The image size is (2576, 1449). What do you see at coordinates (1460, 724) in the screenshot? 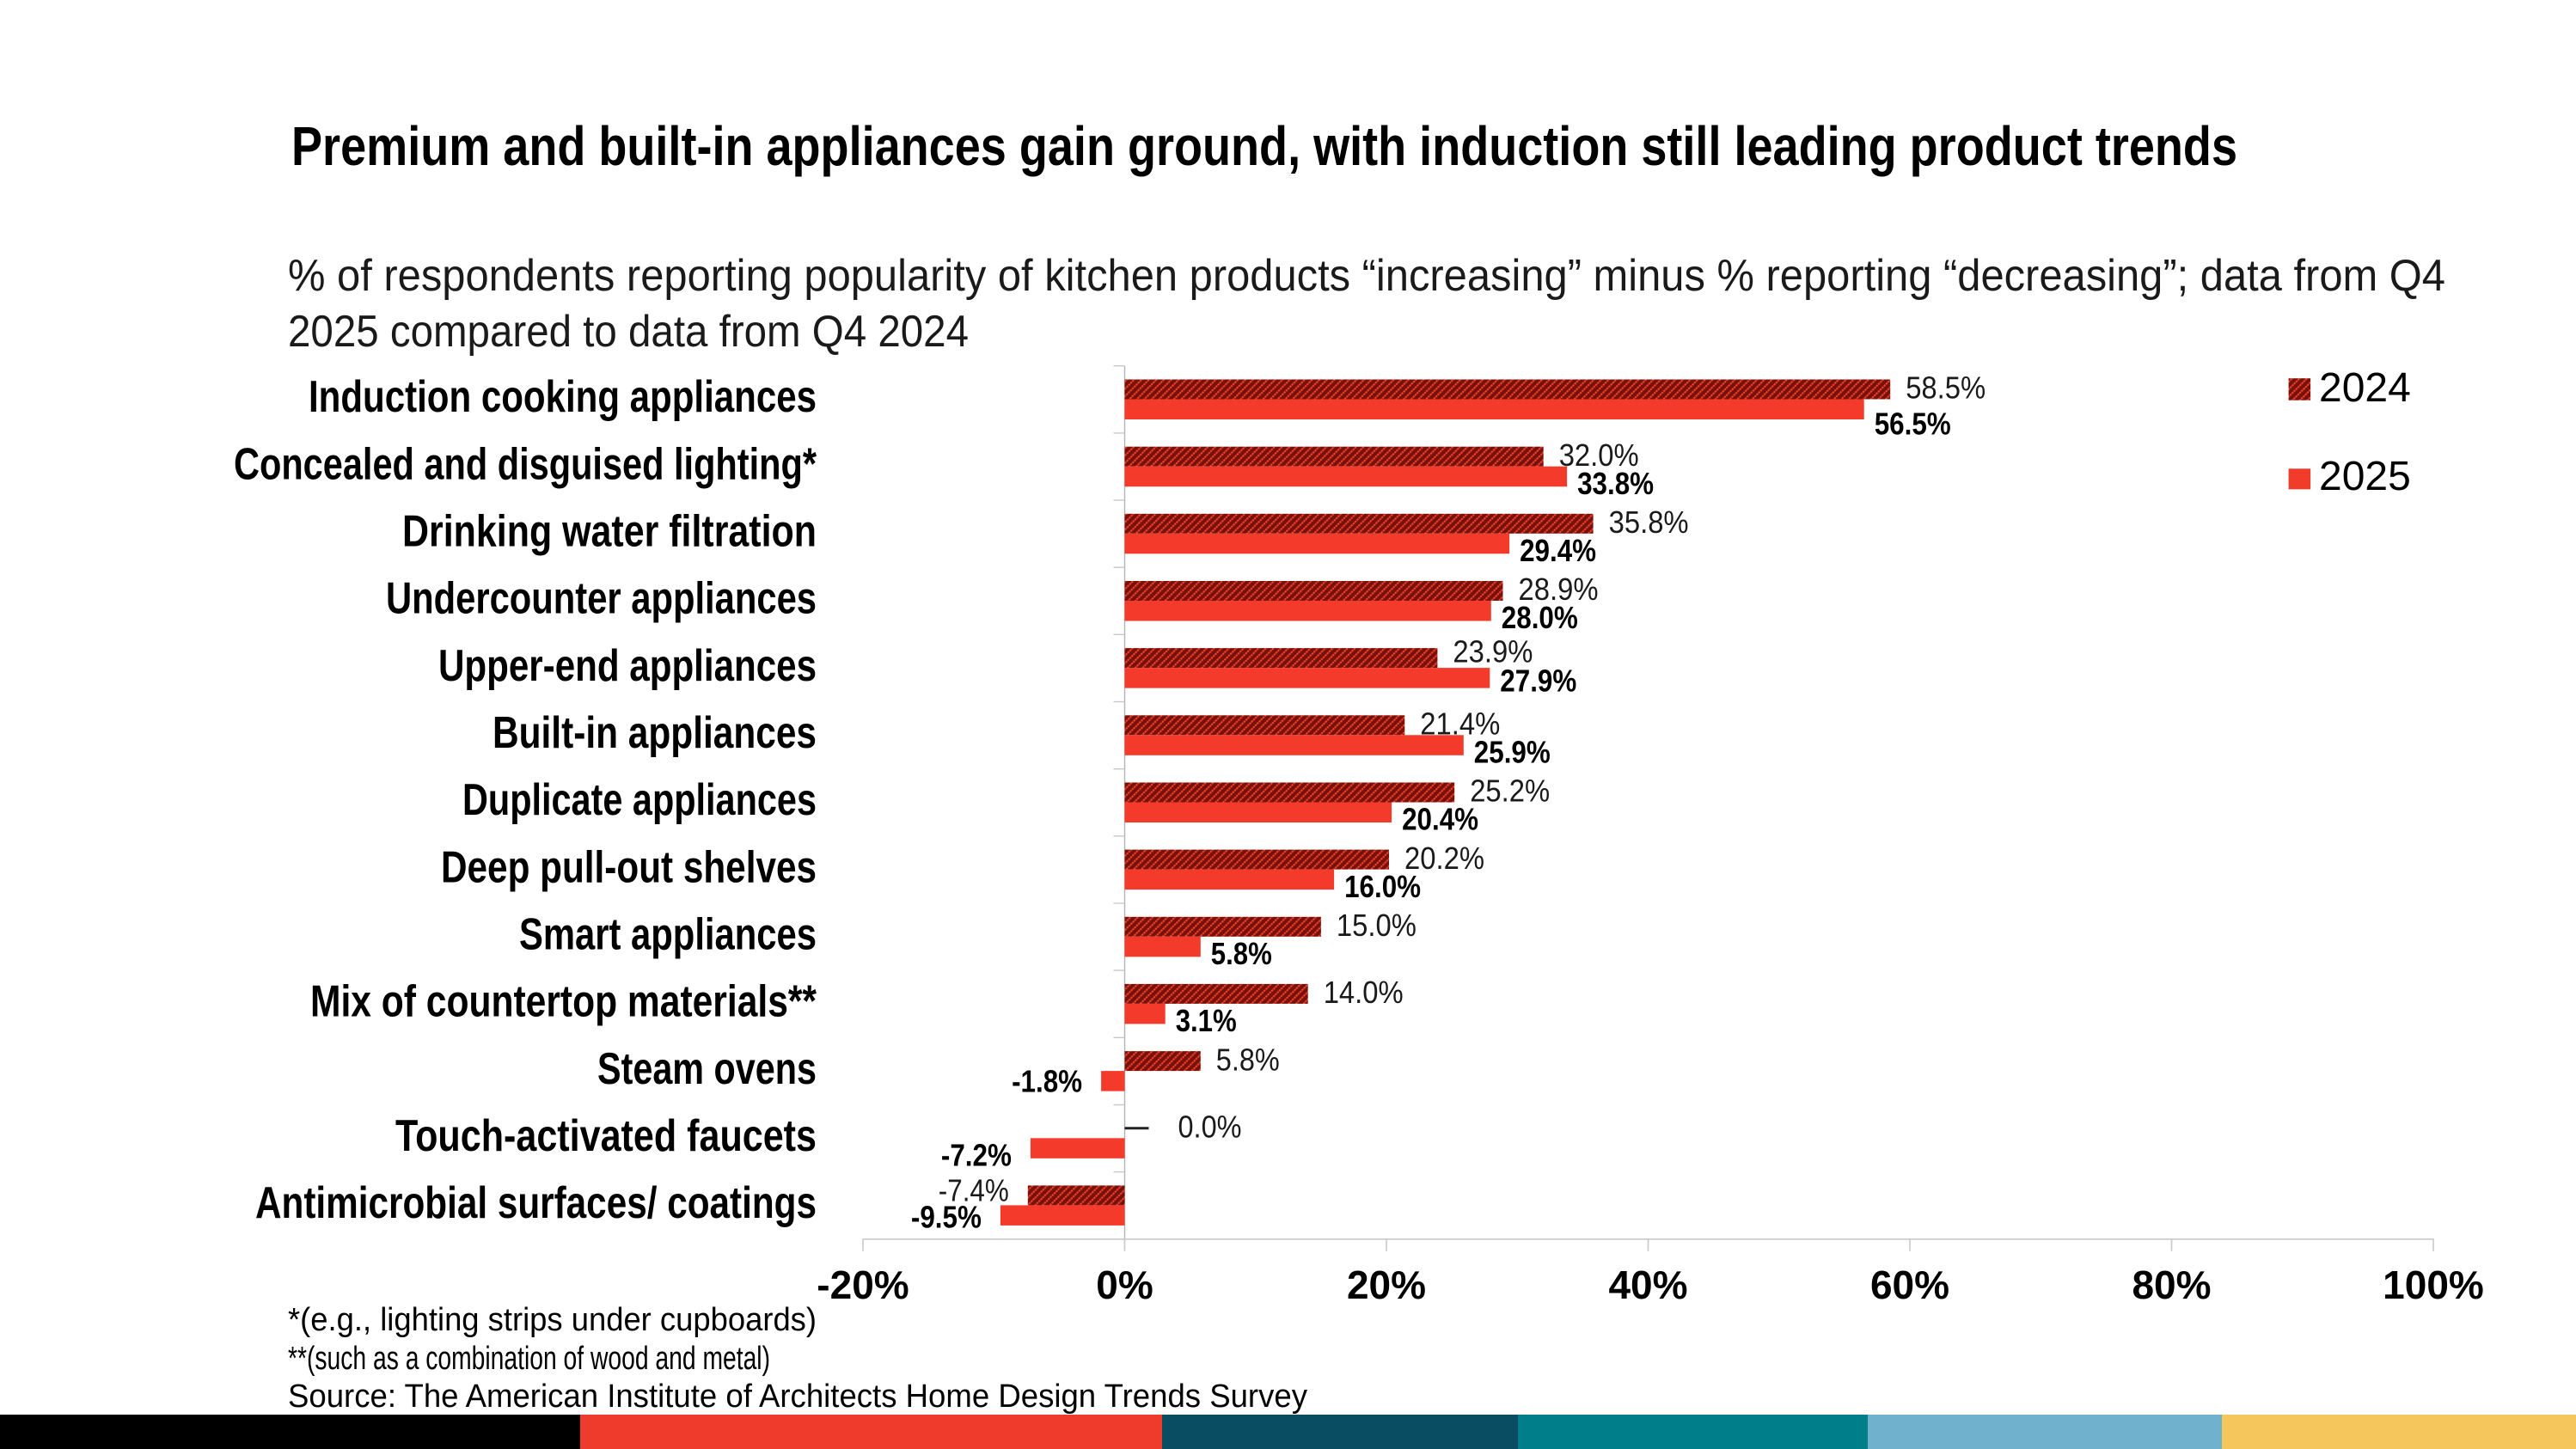
I see `svg-text: 21.4%` at bounding box center [1460, 724].